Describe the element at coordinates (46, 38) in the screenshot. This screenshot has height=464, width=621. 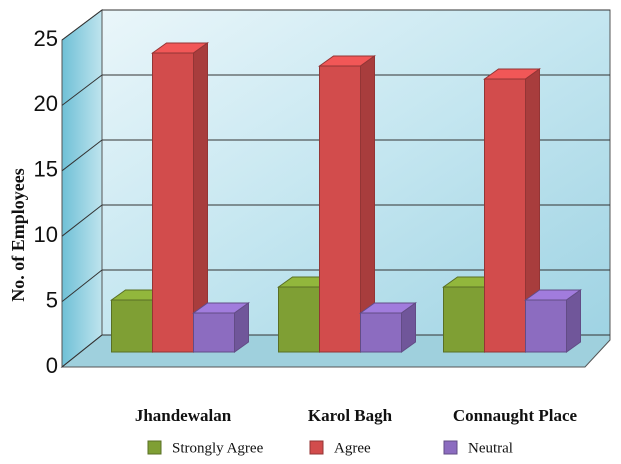
I see `y-tick-label: 25` at that location.